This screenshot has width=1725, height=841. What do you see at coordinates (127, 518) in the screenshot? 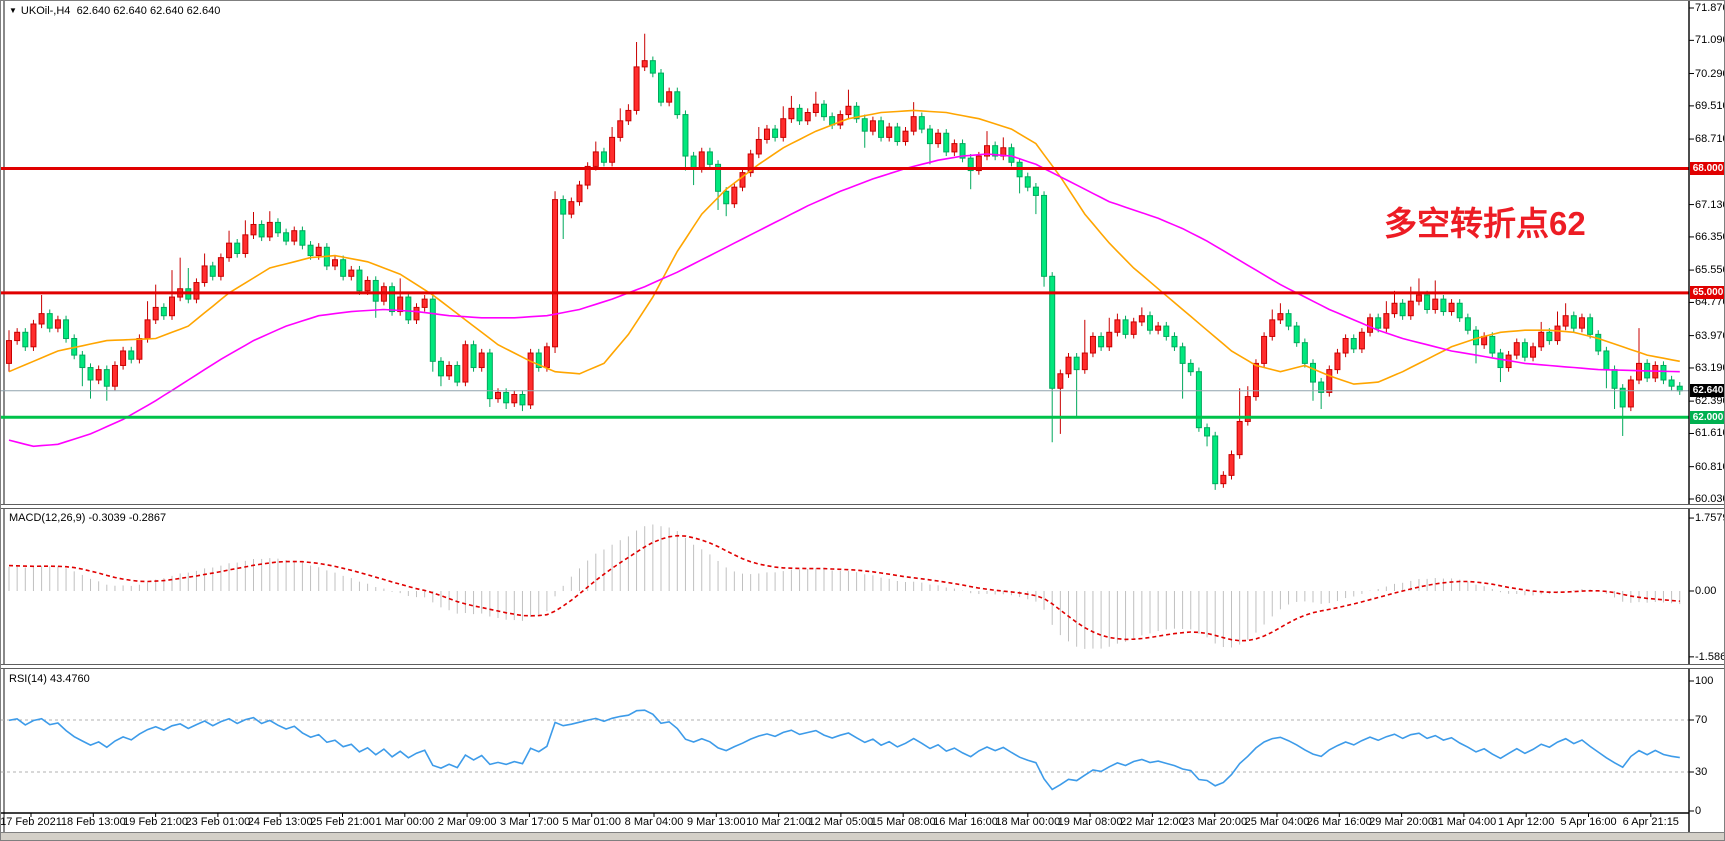
I see `macd-values: -0.3039 -0.2867` at bounding box center [127, 518].